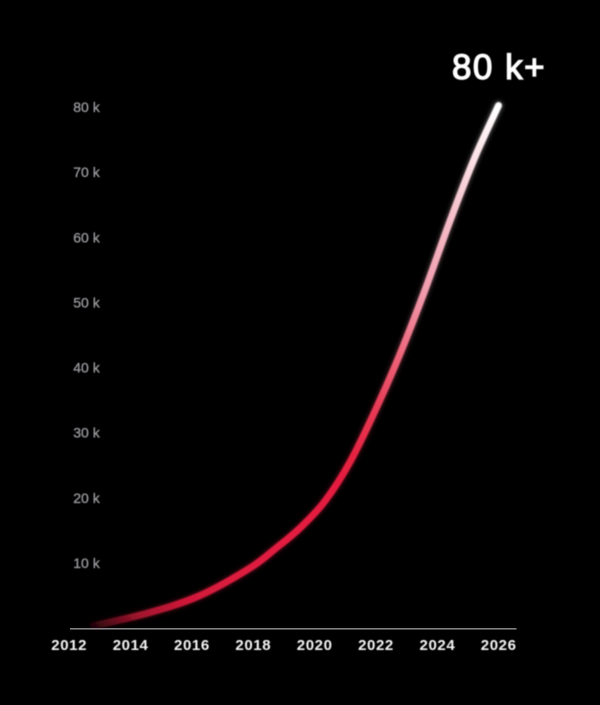 This screenshot has height=705, width=600. I want to click on svg-text: 50 k, so click(86, 303).